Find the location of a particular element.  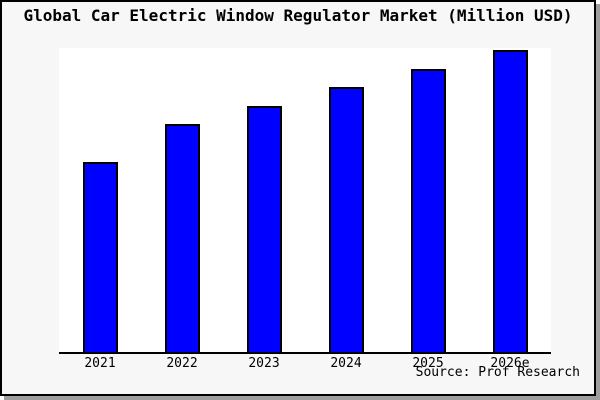

bar-2026e is located at coordinates (510, 201).